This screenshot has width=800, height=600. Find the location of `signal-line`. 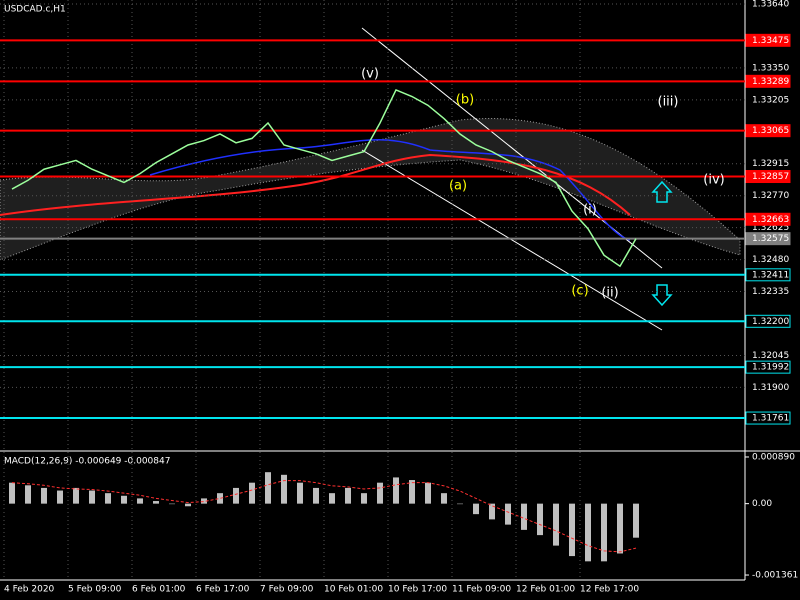

signal-line is located at coordinates (324, 516).